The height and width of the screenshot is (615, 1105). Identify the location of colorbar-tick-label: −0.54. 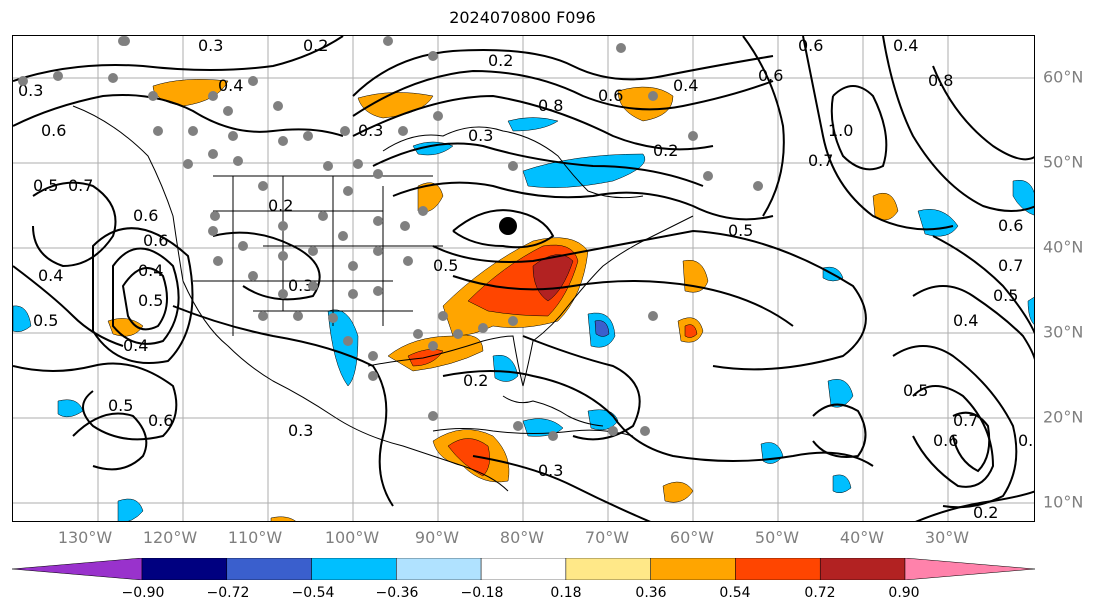
(313, 593).